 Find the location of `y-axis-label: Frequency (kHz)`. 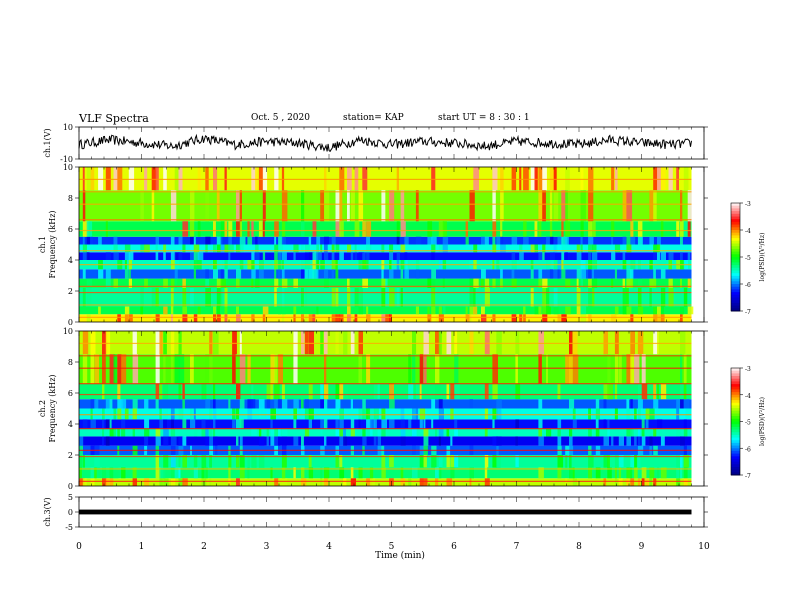

y-axis-label: Frequency (kHz) is located at coordinates (52, 244).